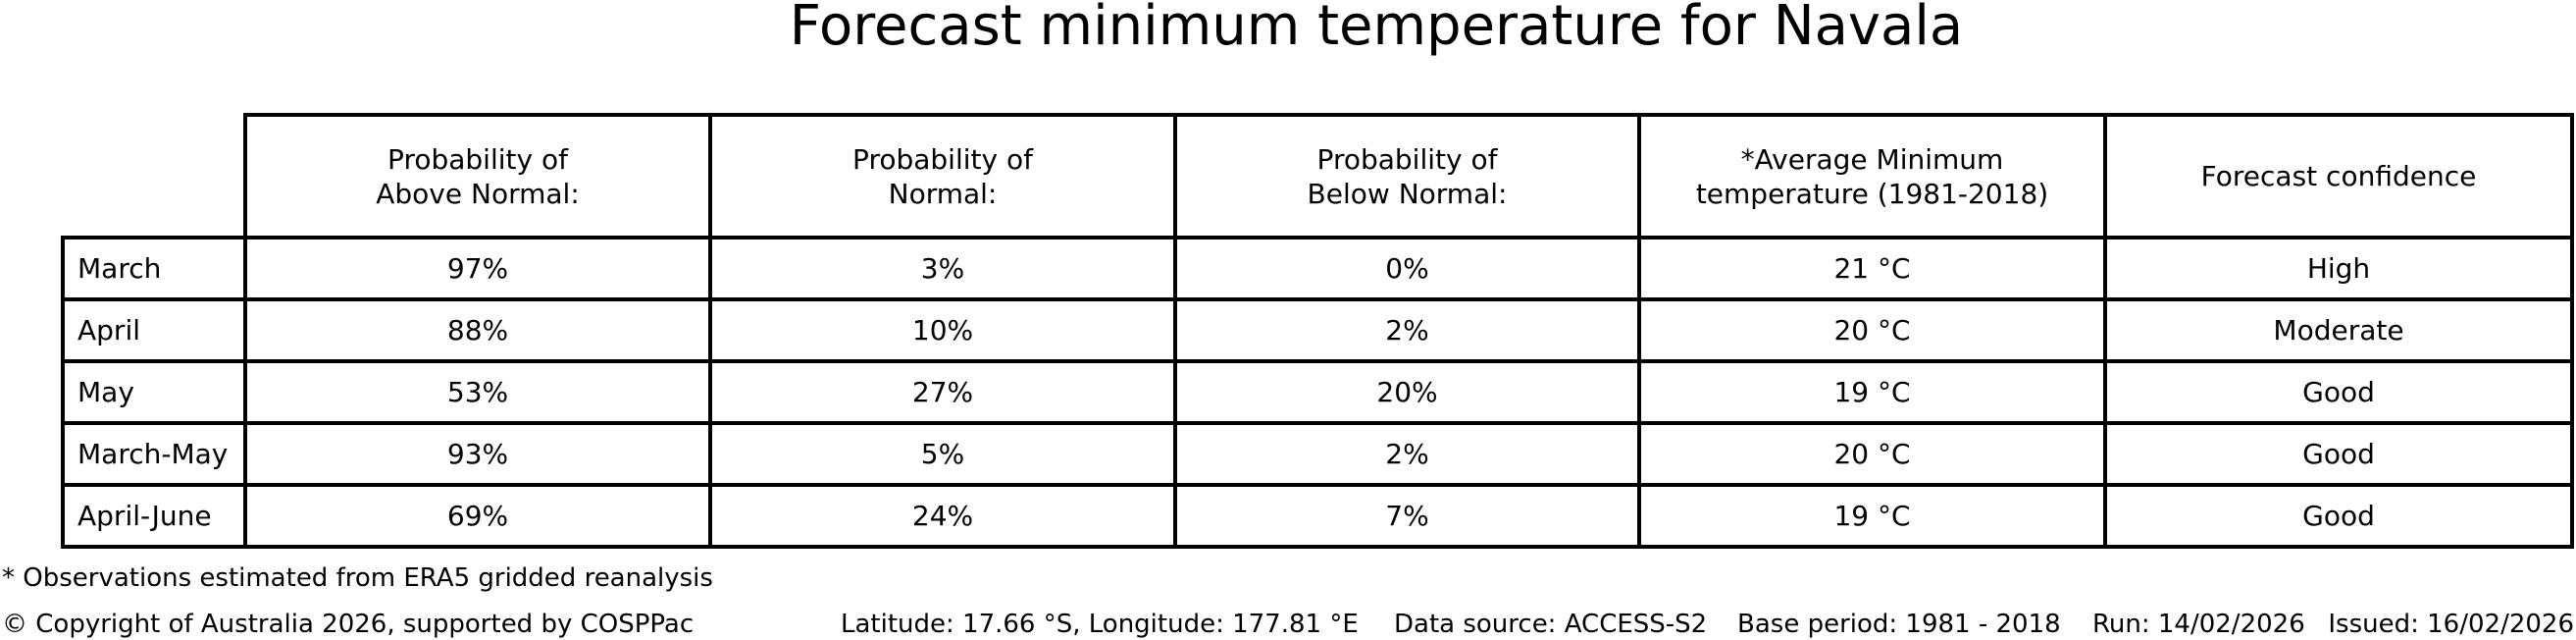 The height and width of the screenshot is (640, 2576). What do you see at coordinates (1872, 177) in the screenshot?
I see `column-header-avg-min-temp: *Average Minimum temperature (1981-2018)` at bounding box center [1872, 177].